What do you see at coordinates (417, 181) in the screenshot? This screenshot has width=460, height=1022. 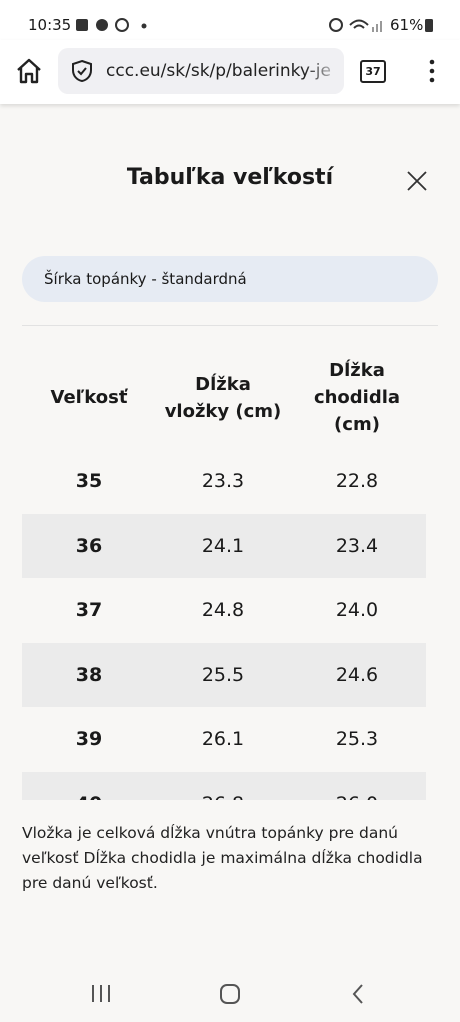 I see `close-button` at bounding box center [417, 181].